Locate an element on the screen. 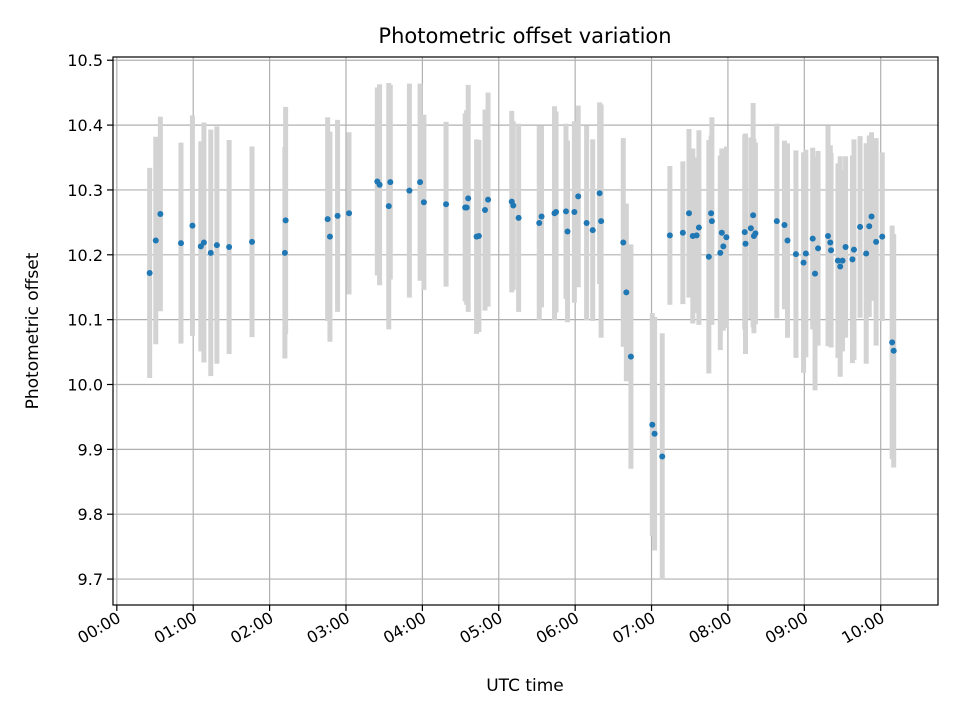 Image resolution: width=960 pixels, height=720 pixels. y-tick-label: 9.9 is located at coordinates (90, 449).